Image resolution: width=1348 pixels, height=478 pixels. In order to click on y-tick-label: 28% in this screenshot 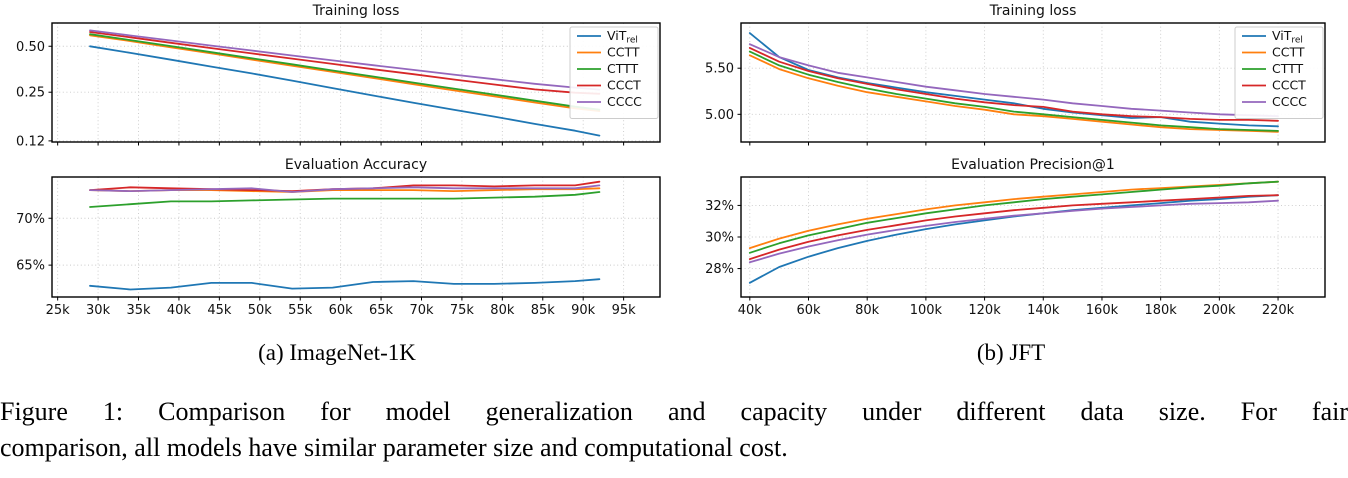, I will do `click(719, 269)`.